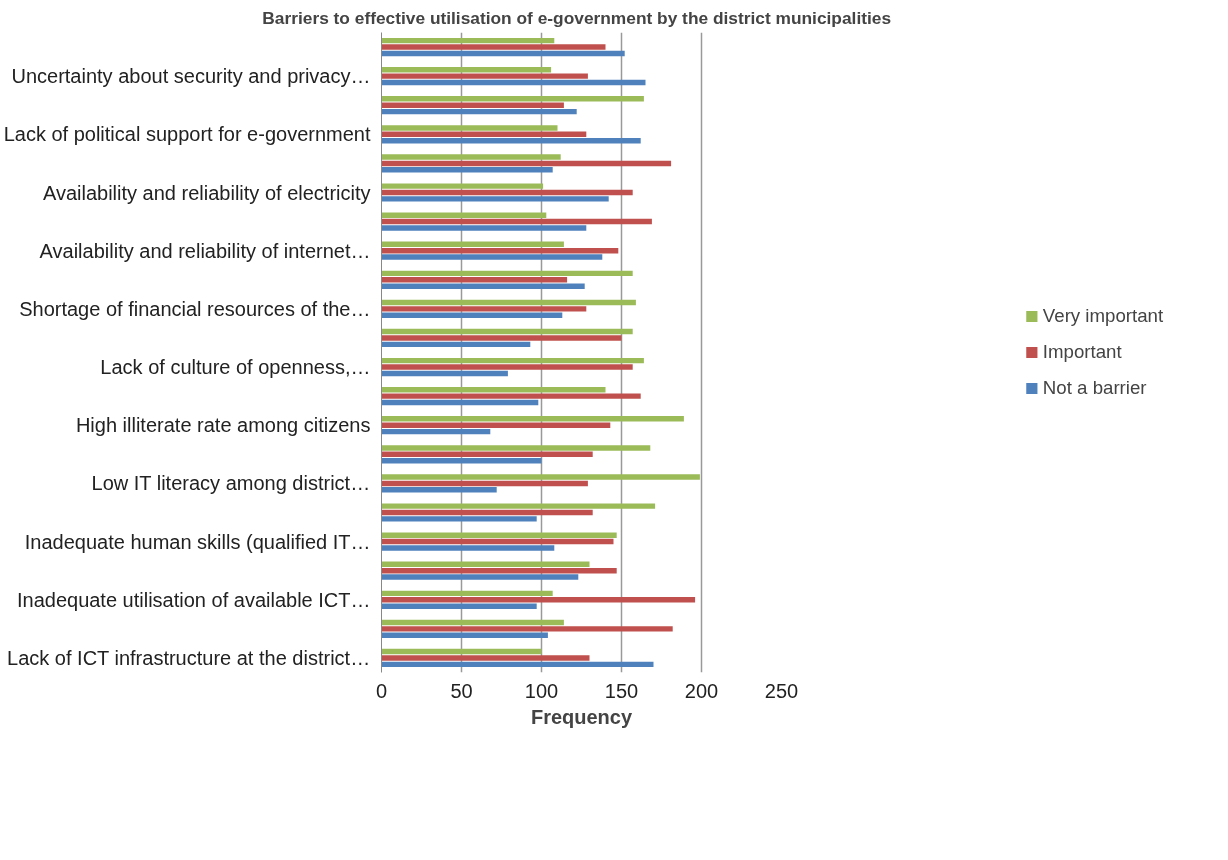 This screenshot has height=860, width=1228. What do you see at coordinates (223, 425) in the screenshot?
I see `y-tick-label: High illiterate rate among citizens` at bounding box center [223, 425].